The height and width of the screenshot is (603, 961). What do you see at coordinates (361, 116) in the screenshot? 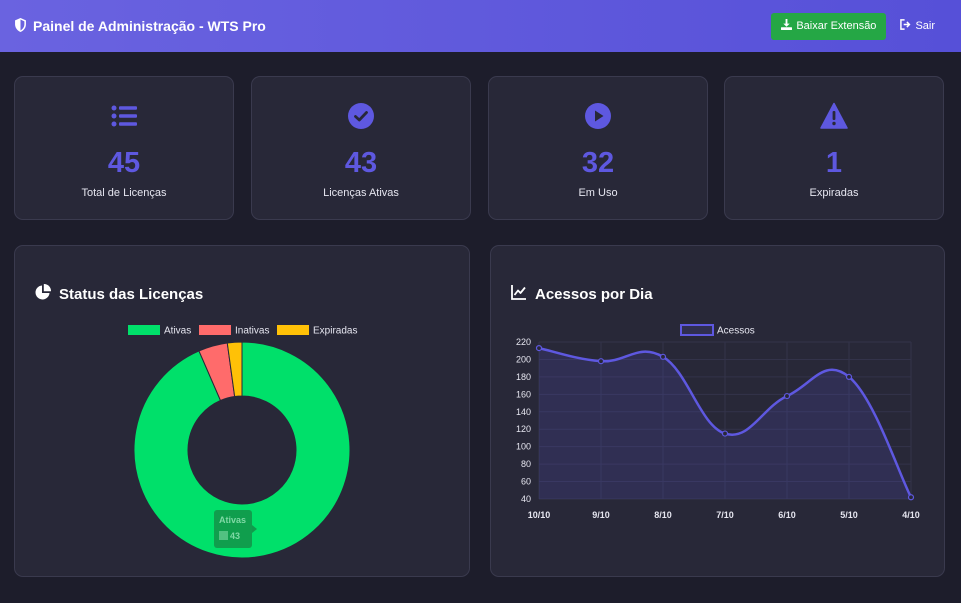
I see `check-circle-icon` at bounding box center [361, 116].